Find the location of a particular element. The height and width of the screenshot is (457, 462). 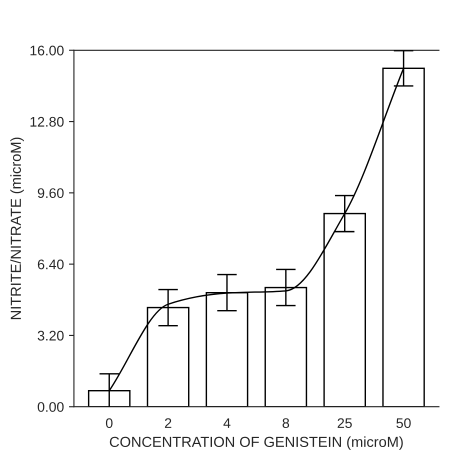

y-tick-label: 12.80 is located at coordinates (47, 121).